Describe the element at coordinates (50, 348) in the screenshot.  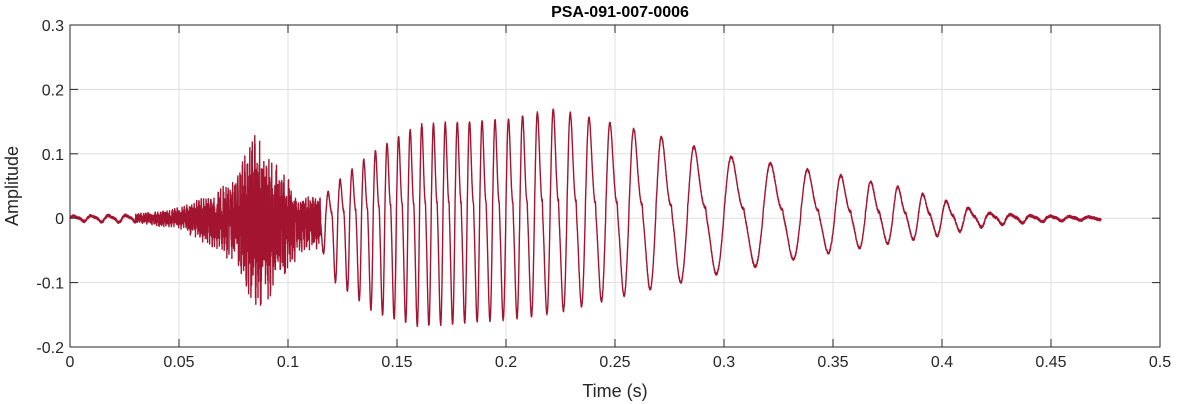
I see `y-tick-label: -0.2` at that location.